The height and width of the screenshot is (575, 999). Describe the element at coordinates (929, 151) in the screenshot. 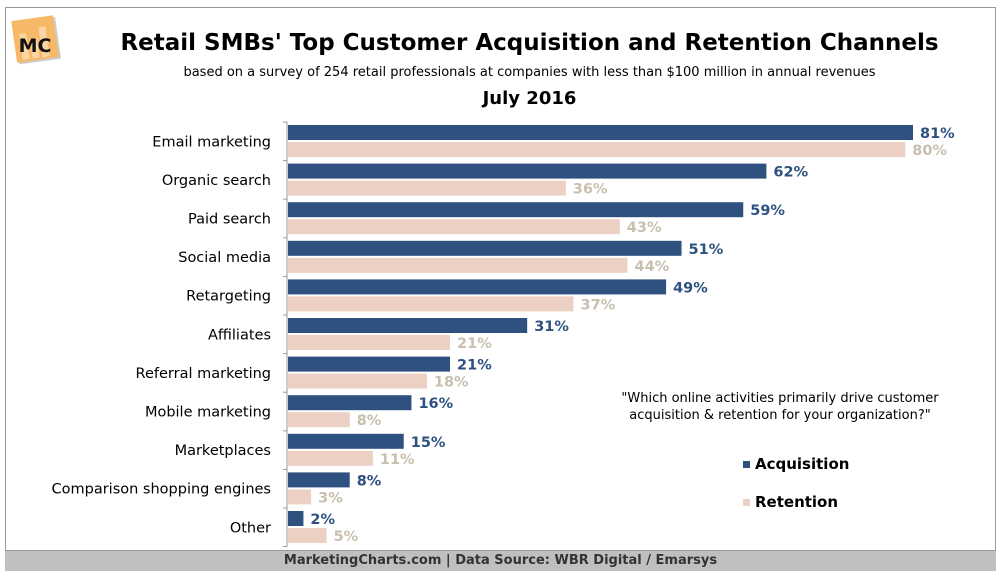

I see `data-label-retention: 80%` at that location.